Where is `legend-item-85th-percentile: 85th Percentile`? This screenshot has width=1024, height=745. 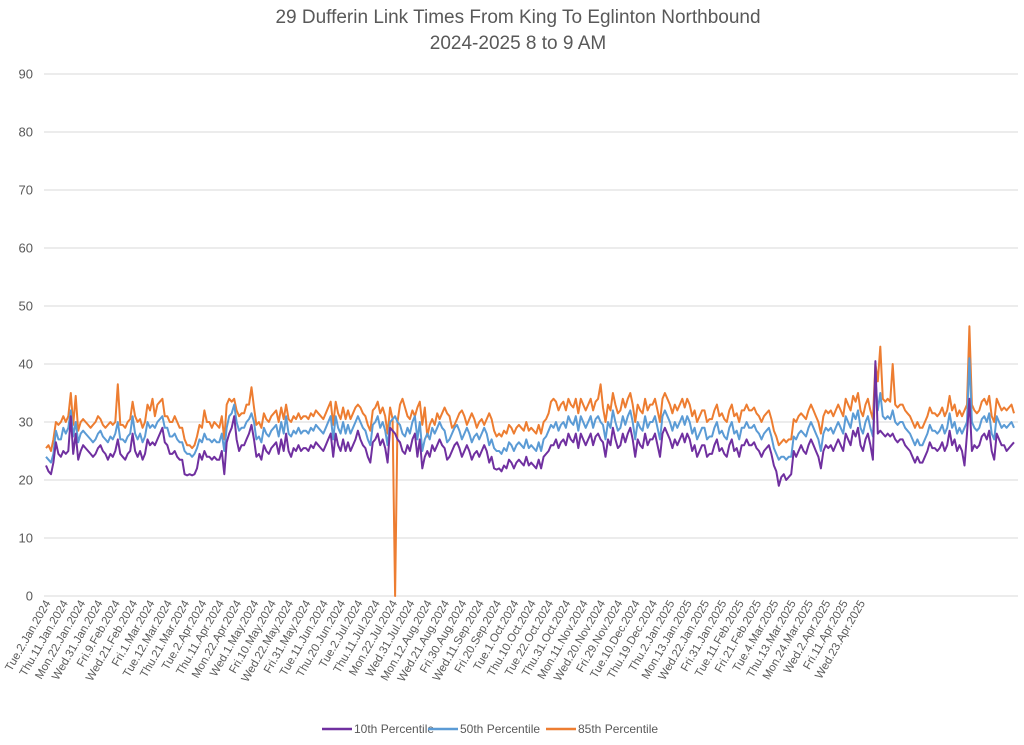
legend-item-85th-percentile: 85th Percentile is located at coordinates (602, 729).